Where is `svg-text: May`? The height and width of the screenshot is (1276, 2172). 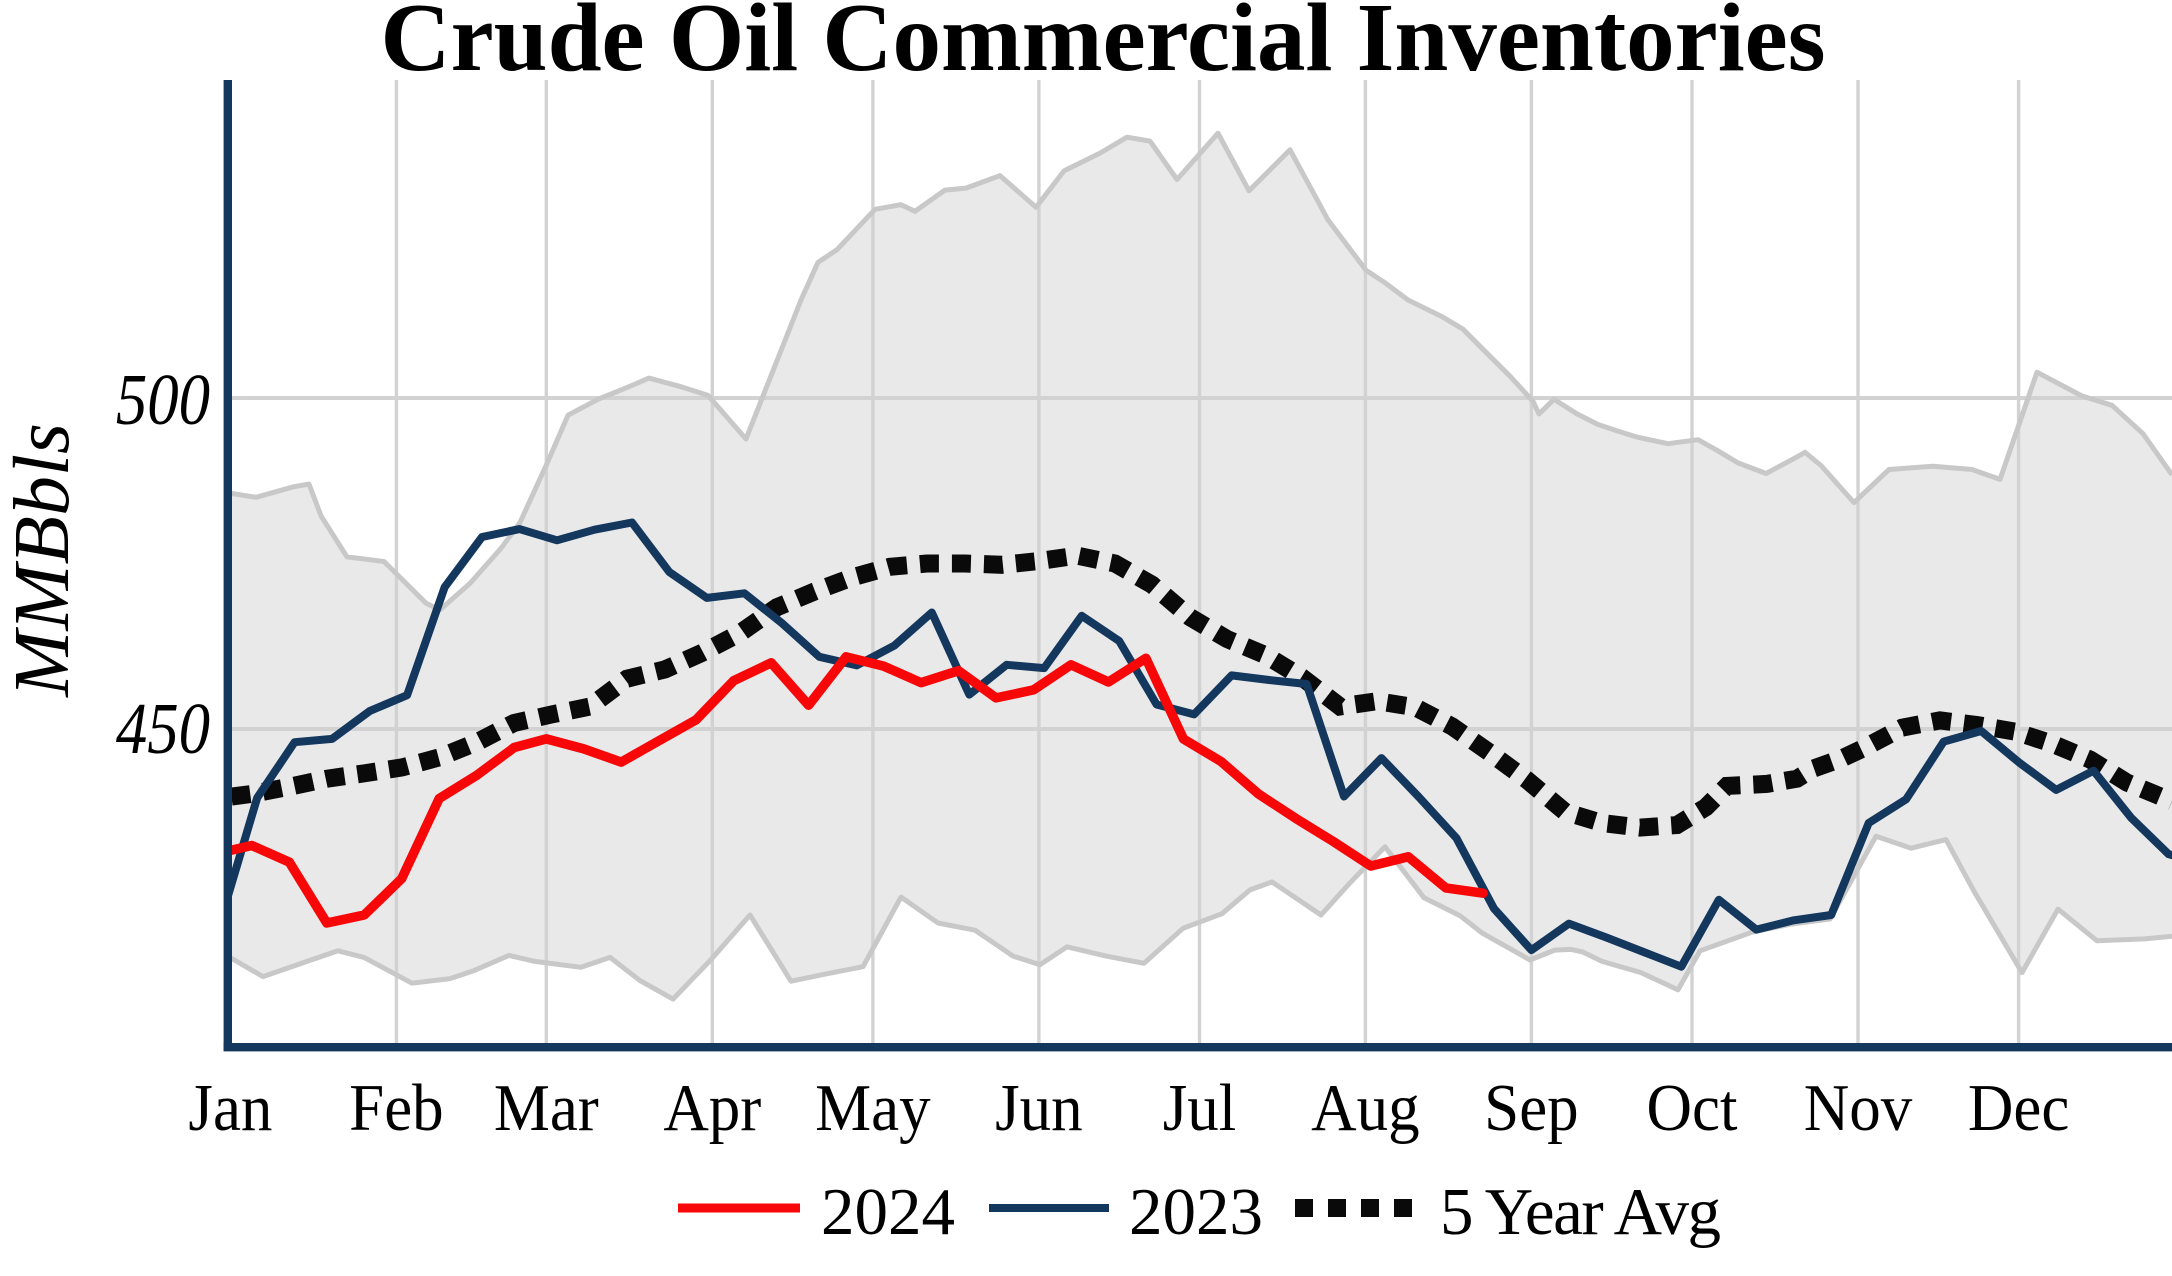
svg-text: May is located at coordinates (873, 1108).